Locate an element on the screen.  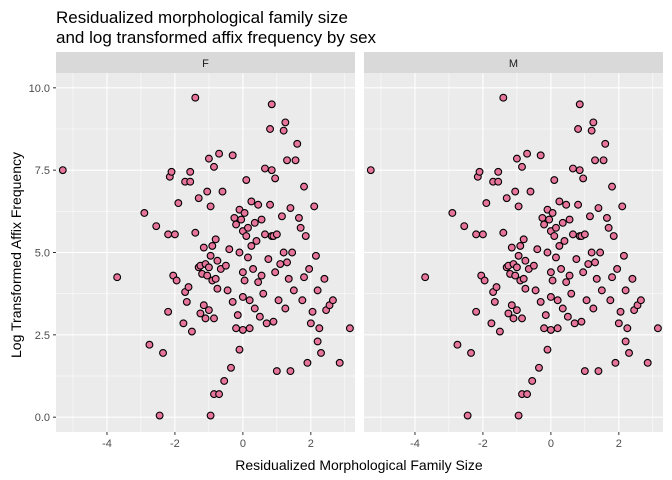
y-tick-label: 5.0 is located at coordinates (42, 254).